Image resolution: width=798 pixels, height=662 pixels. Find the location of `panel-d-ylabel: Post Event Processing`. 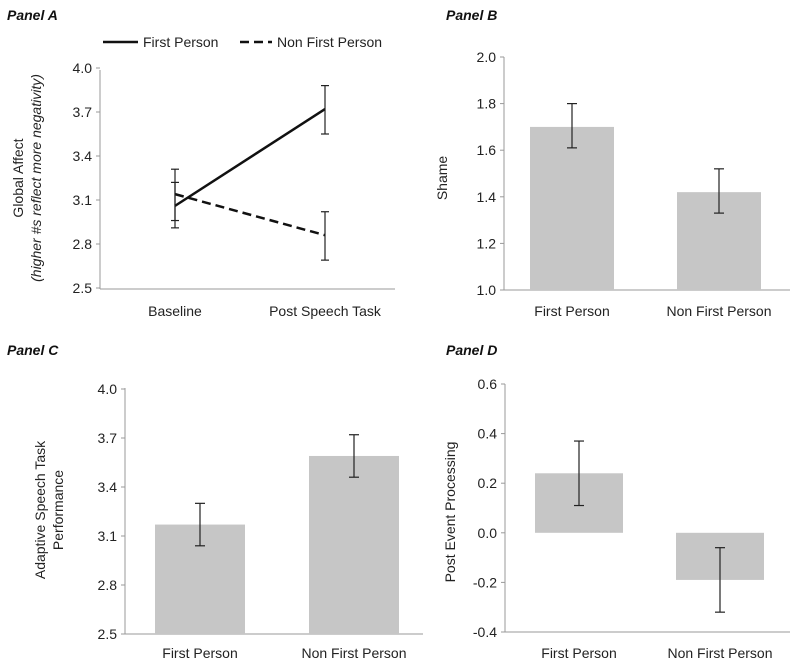

panel-d-ylabel: Post Event Processing is located at coordinates (450, 512).